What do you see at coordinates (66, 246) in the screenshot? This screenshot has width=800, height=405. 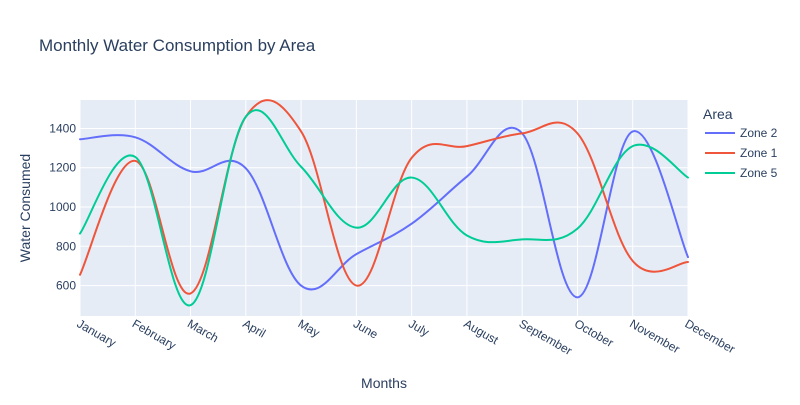 I see `y-tick-label: 800` at bounding box center [66, 246].